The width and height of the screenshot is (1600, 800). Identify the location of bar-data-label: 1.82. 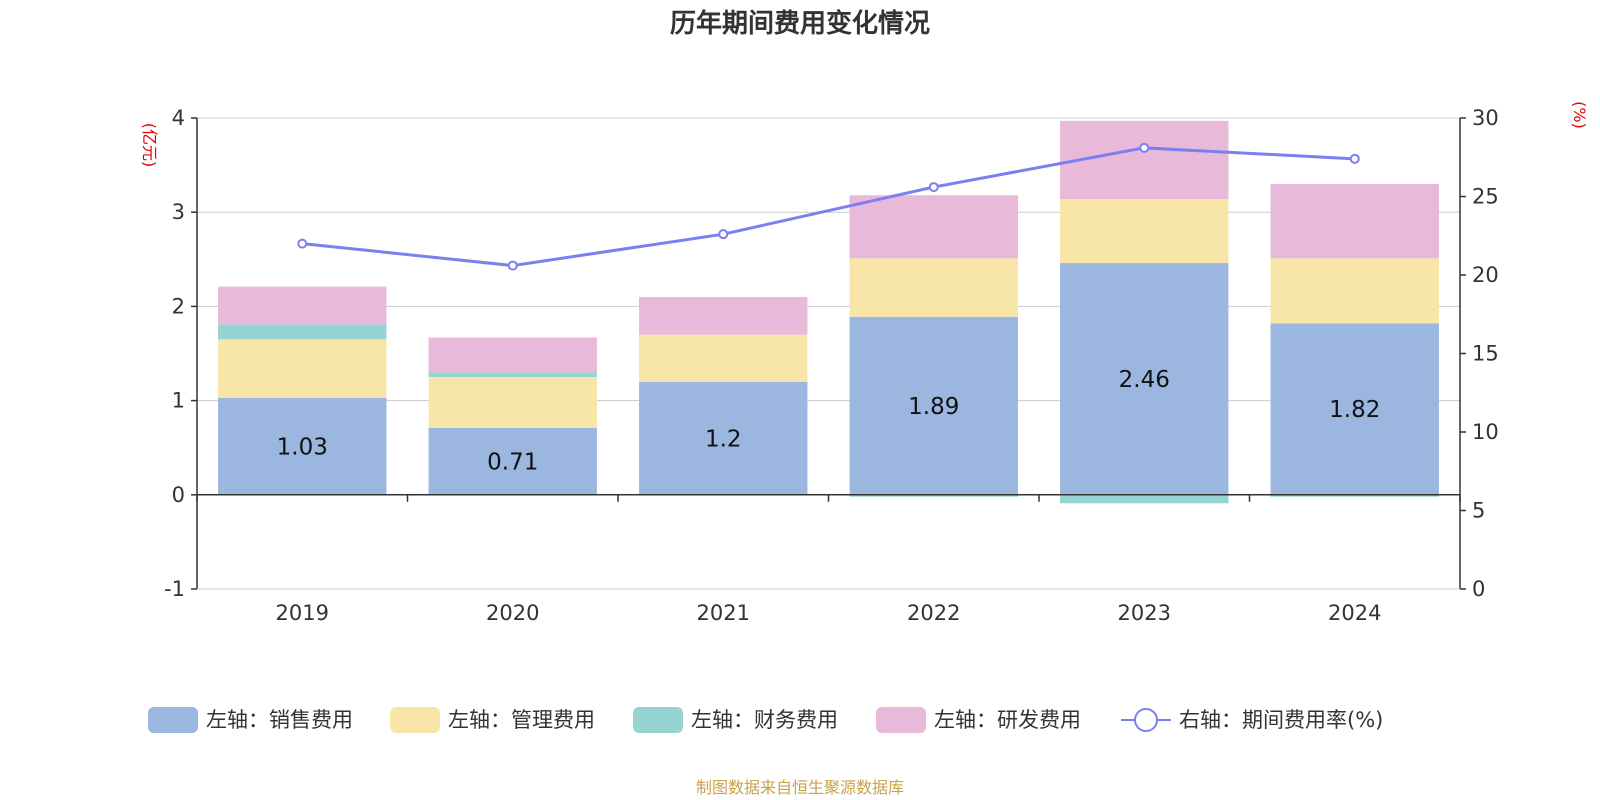
(1354, 410).